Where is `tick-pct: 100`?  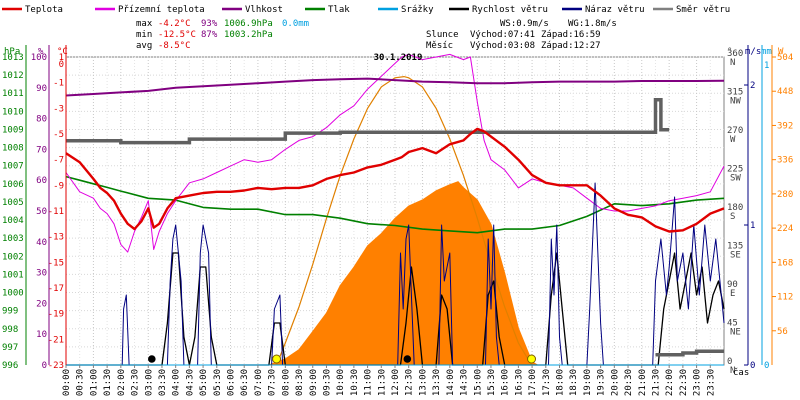 tick-pct: 100 is located at coordinates (39, 58).